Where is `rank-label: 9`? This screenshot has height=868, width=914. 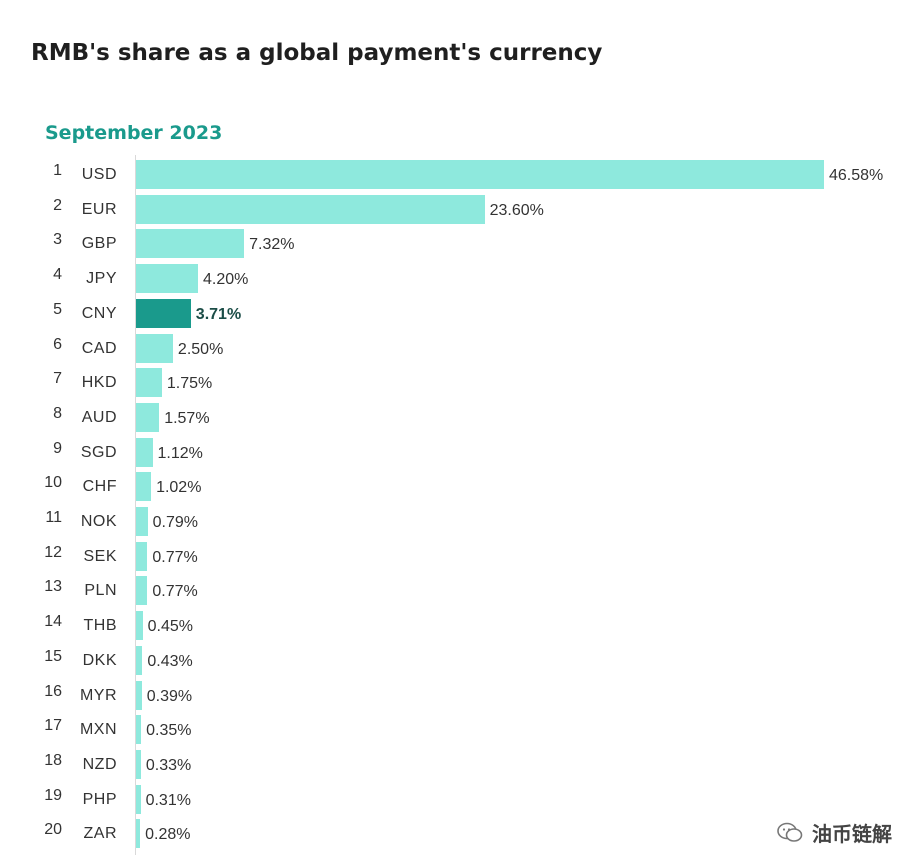 rank-label: 9 is located at coordinates (57, 448).